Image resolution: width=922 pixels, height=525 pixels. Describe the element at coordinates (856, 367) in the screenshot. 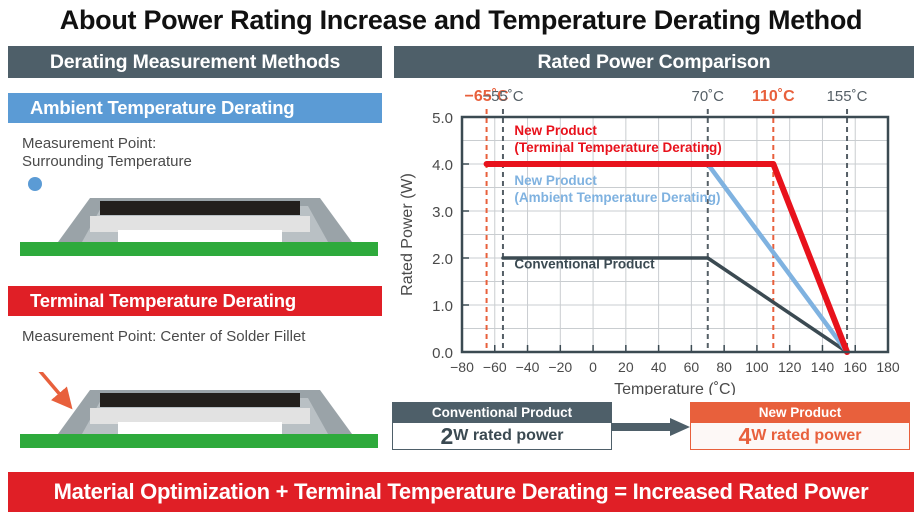

I see `svg-text: 160` at that location.